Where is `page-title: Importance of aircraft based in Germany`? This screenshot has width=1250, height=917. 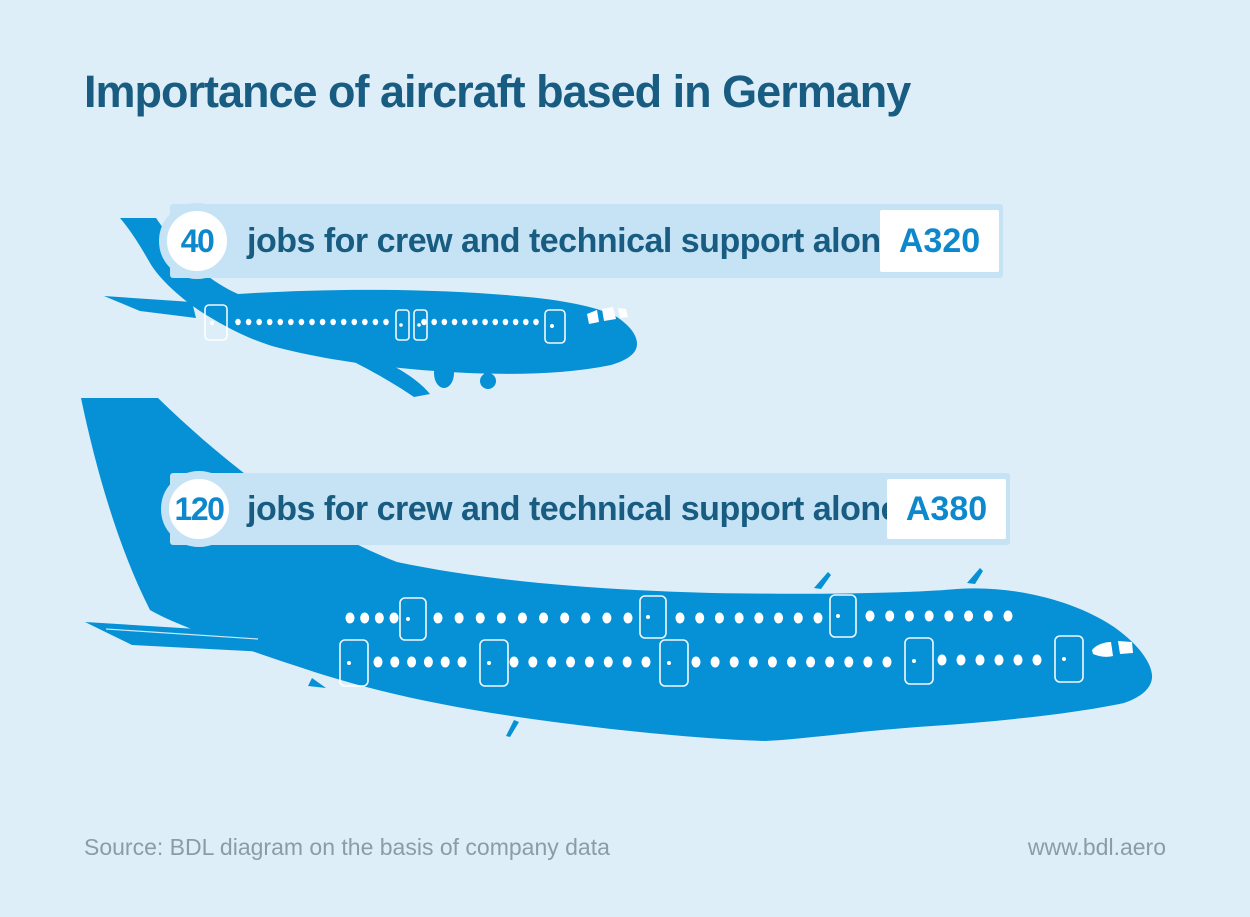
page-title: Importance of aircraft based in Germany is located at coordinates (497, 91).